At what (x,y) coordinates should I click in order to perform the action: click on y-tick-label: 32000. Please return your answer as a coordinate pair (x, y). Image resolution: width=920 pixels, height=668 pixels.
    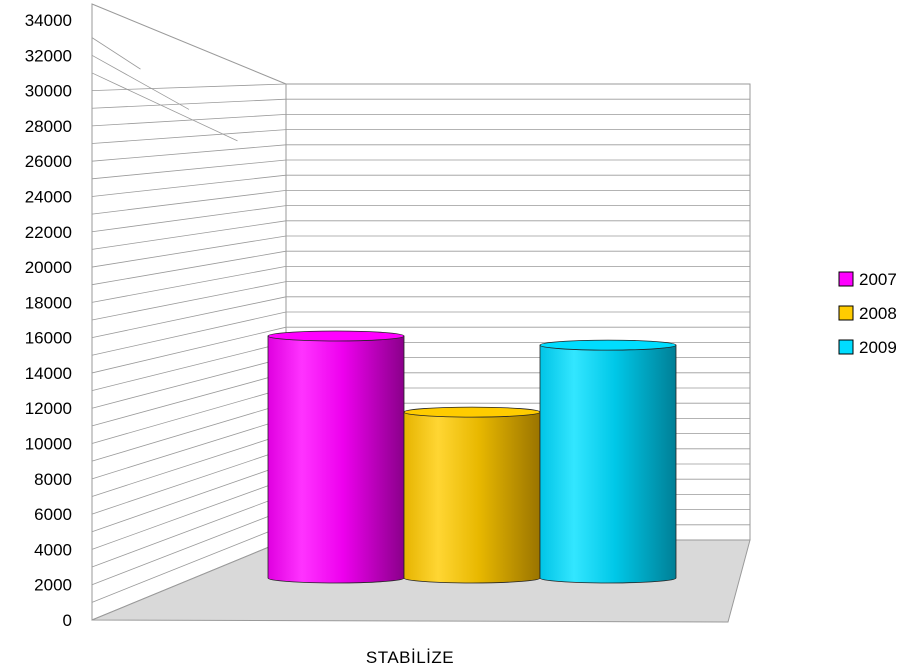
    Looking at the image, I should click on (48, 55).